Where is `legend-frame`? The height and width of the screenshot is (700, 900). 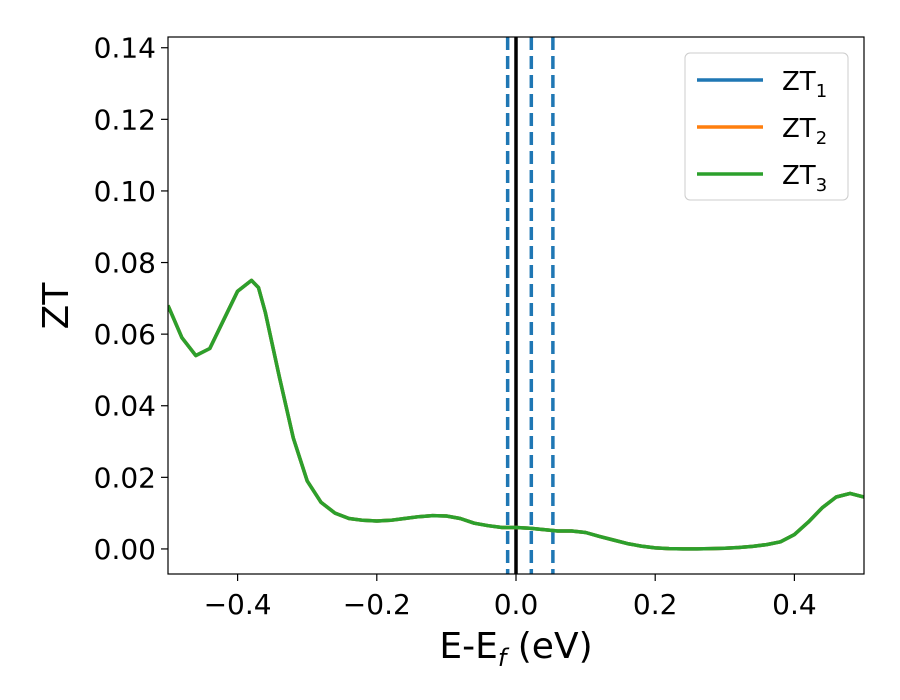
legend-frame is located at coordinates (766, 126).